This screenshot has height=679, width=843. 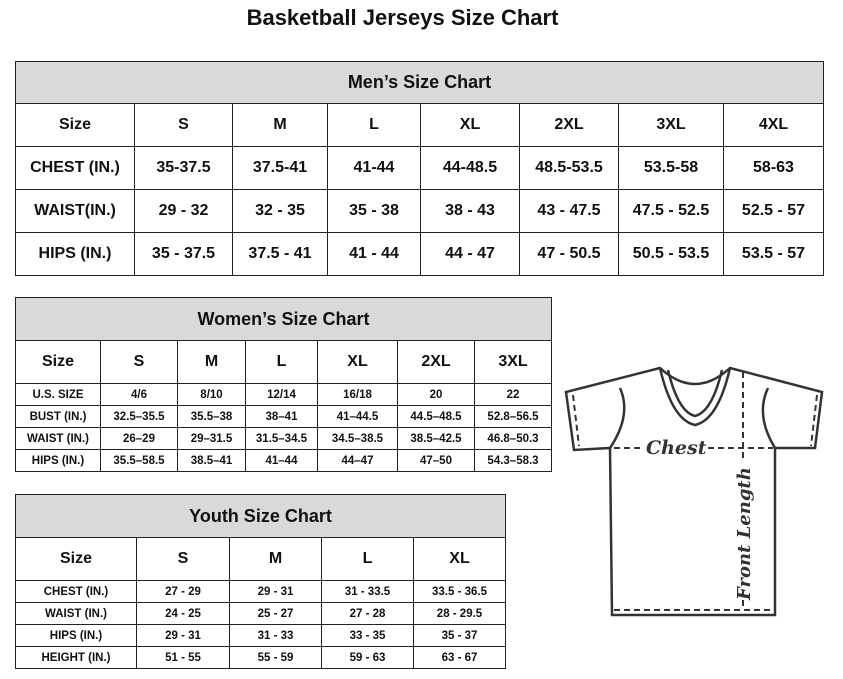 I want to click on table-cell: 53.5 - 57, so click(x=773, y=254).